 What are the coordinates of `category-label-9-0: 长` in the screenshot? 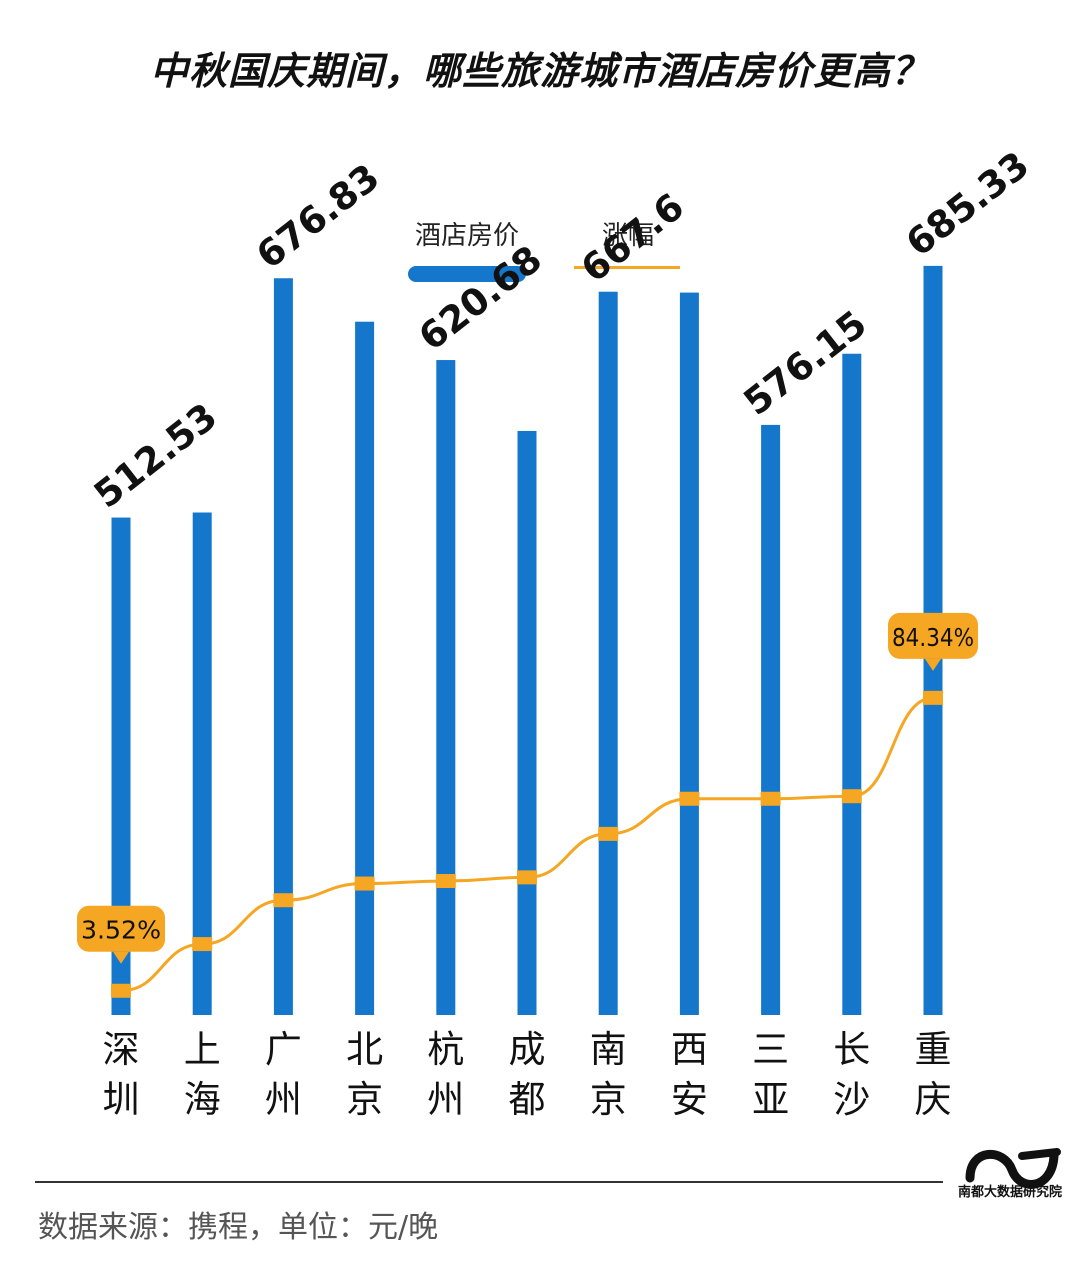 It's located at (851, 1049).